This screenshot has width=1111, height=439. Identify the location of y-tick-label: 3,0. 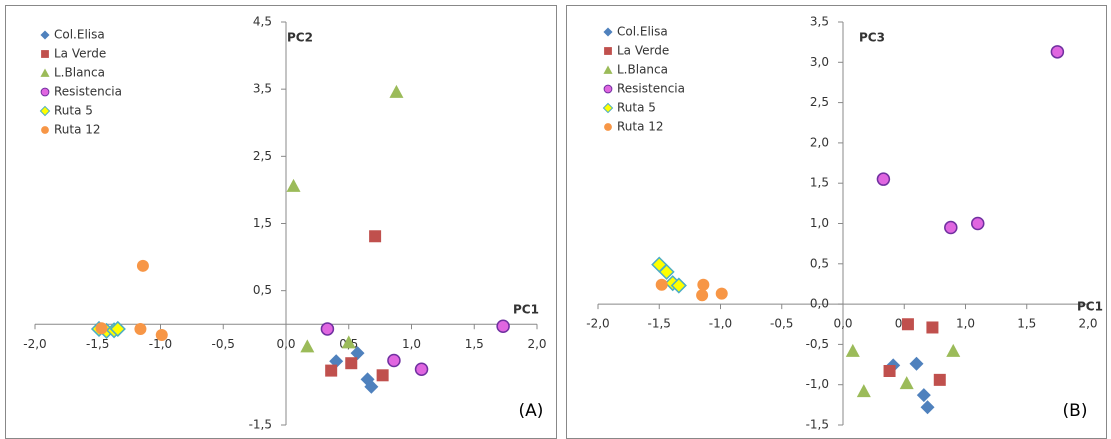
(819, 62).